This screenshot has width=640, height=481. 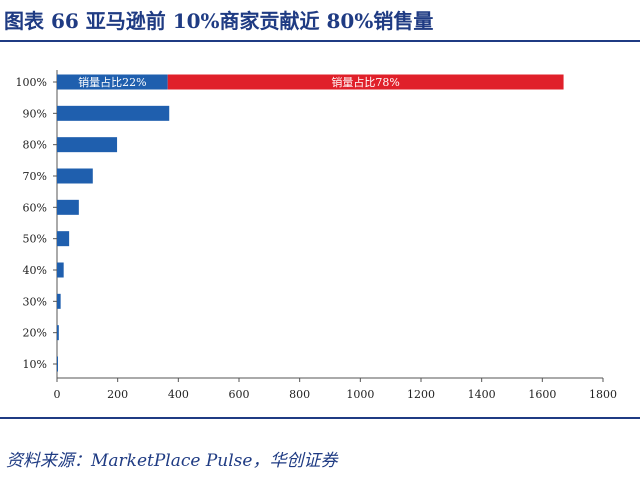 I want to click on bar-segment-label: 销量占比78%, so click(x=365, y=82).